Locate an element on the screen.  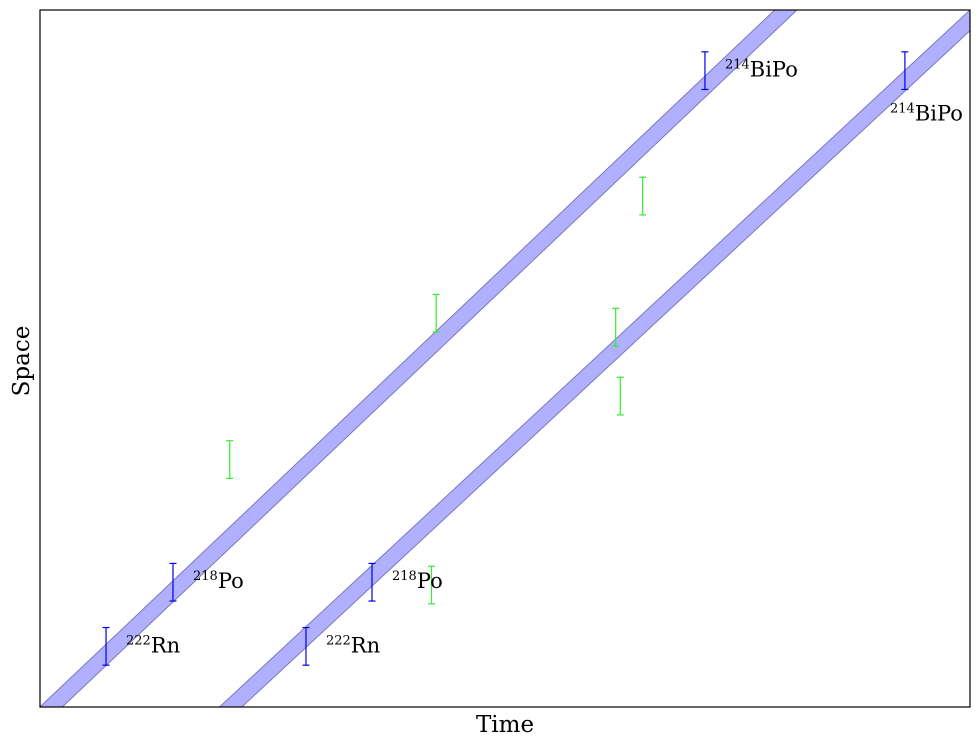
decay-label-6: 214BiPo is located at coordinates (926, 114).